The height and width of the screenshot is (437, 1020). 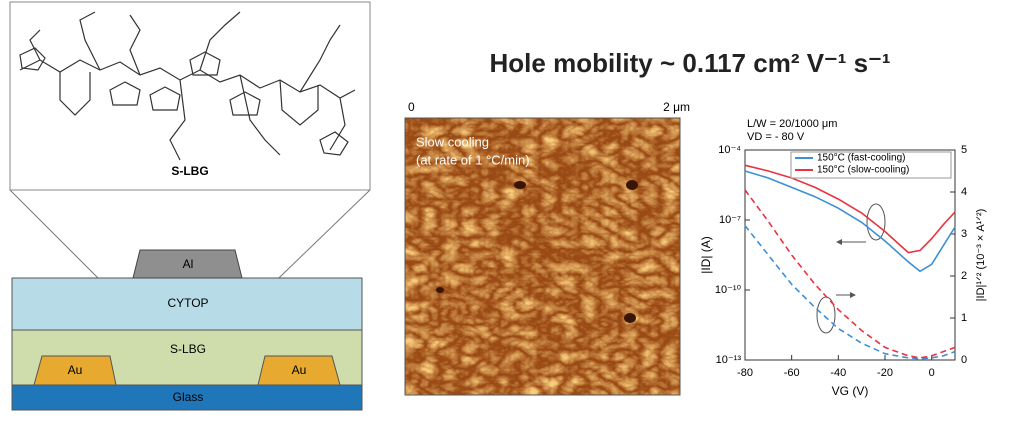 I want to click on glass-layer, so click(x=187, y=397).